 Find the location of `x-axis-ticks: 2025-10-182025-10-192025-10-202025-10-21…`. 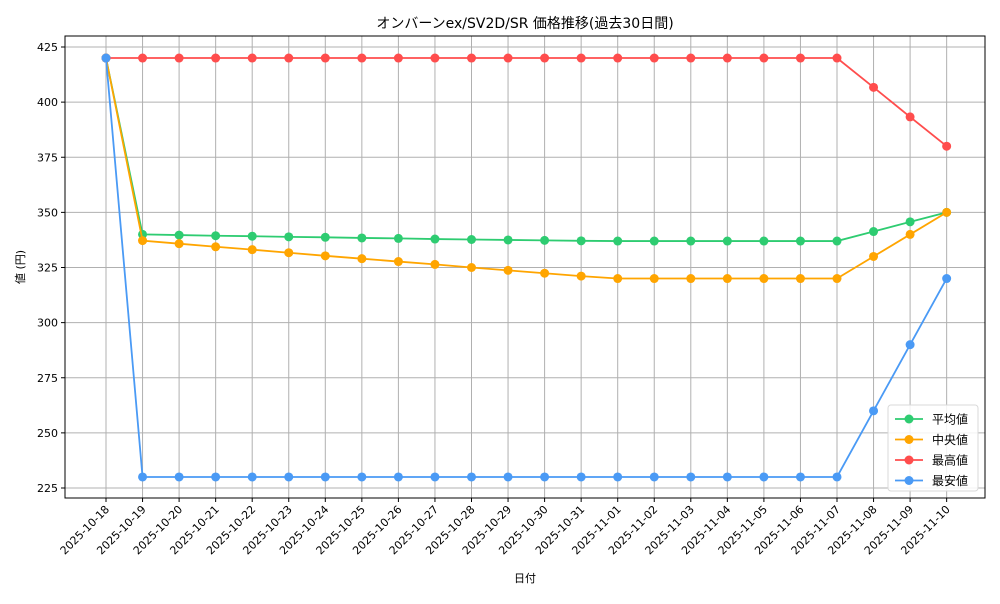

x-axis-ticks: 2025-10-182025-10-192025-10-202025-10-21… is located at coordinates (505, 527).